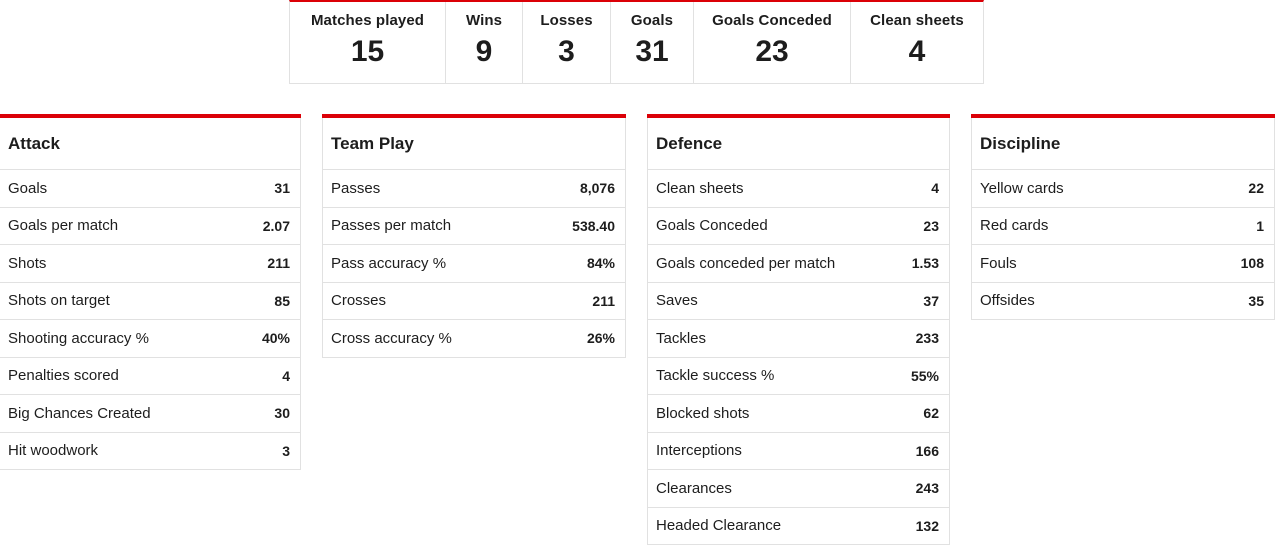 This screenshot has height=558, width=1280. What do you see at coordinates (474, 264) in the screenshot?
I see `stat-row: Pass accuracy % 84%` at bounding box center [474, 264].